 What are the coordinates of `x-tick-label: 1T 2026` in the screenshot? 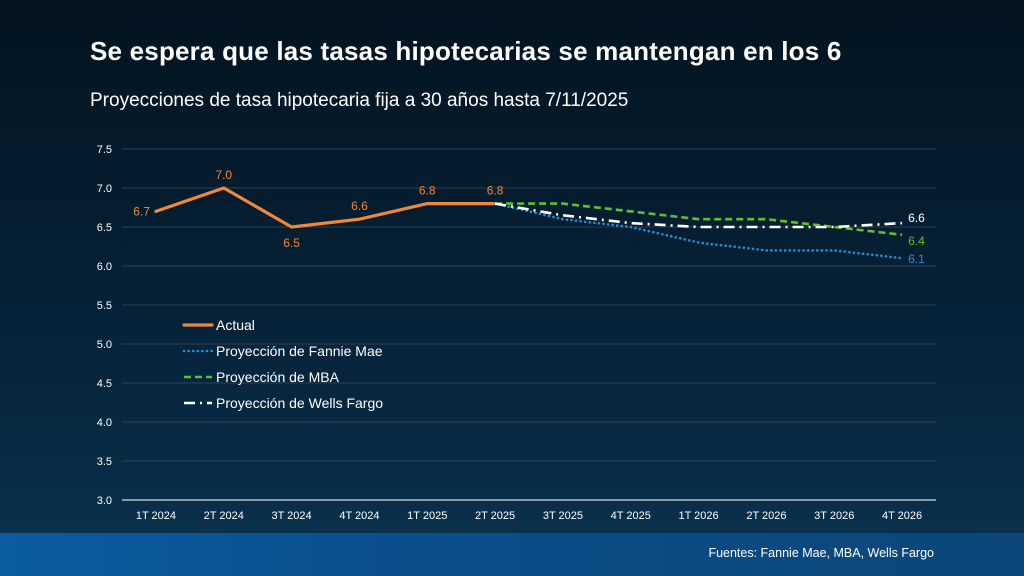 It's located at (698, 516).